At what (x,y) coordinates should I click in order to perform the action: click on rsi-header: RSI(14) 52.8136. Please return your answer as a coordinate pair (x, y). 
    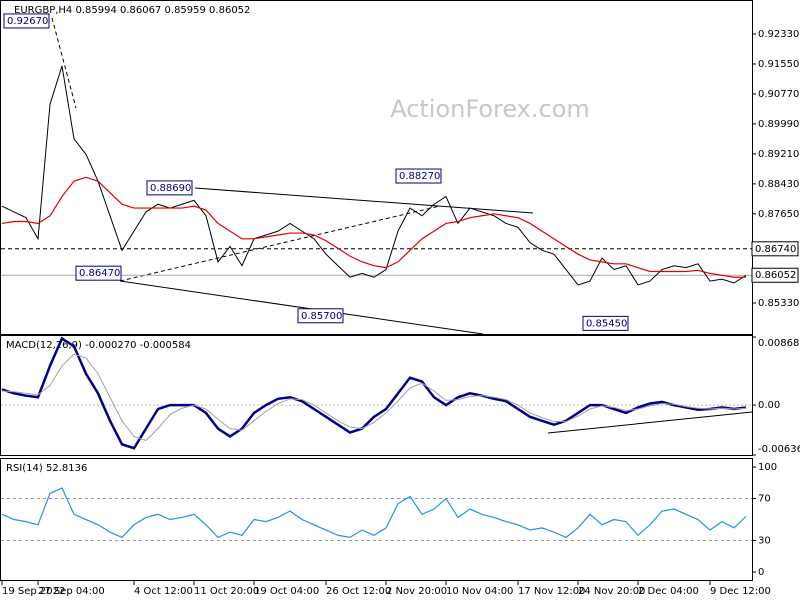
    Looking at the image, I should click on (46, 468).